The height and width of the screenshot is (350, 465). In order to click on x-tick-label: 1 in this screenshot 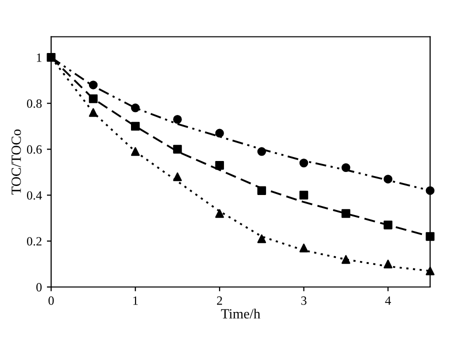, I will do `click(135, 300)`.